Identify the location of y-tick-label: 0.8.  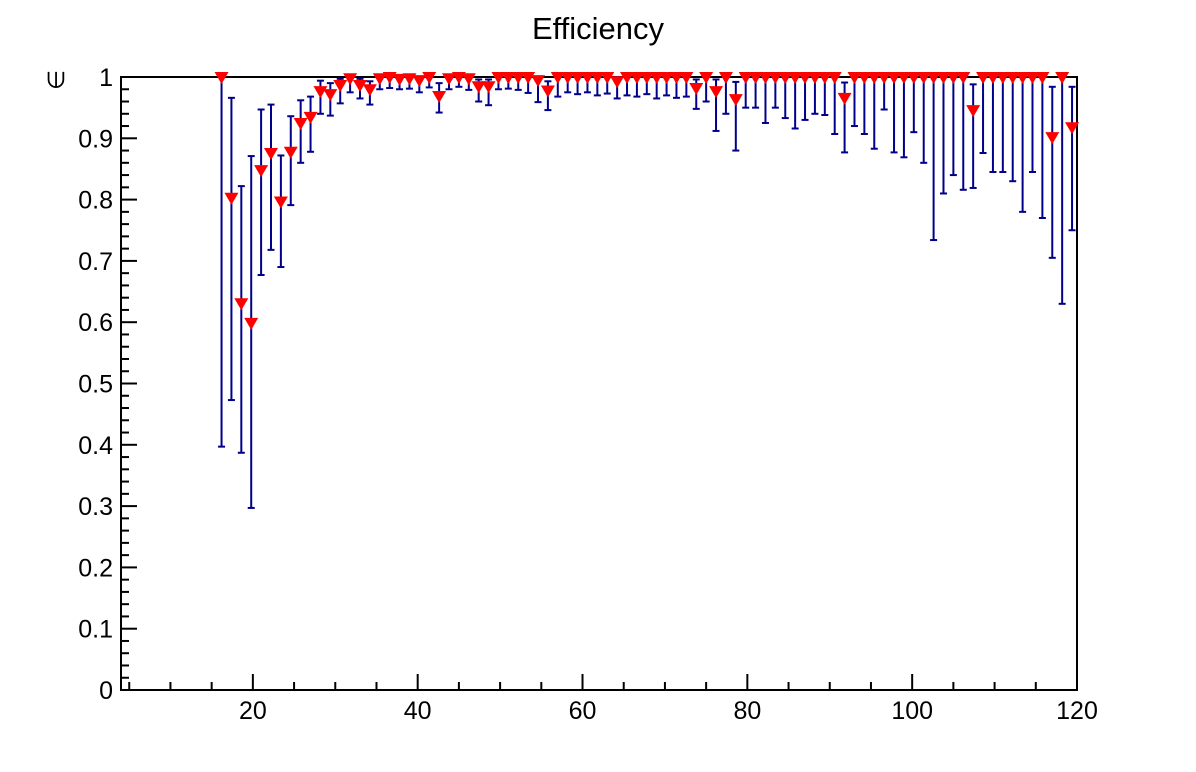
(95, 201).